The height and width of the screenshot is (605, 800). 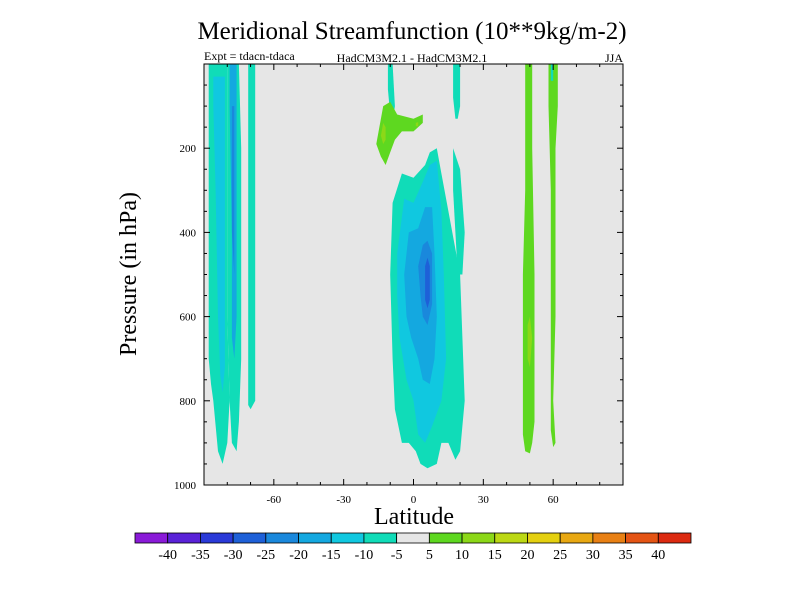 I want to click on x-tick-label: 0, so click(x=414, y=500).